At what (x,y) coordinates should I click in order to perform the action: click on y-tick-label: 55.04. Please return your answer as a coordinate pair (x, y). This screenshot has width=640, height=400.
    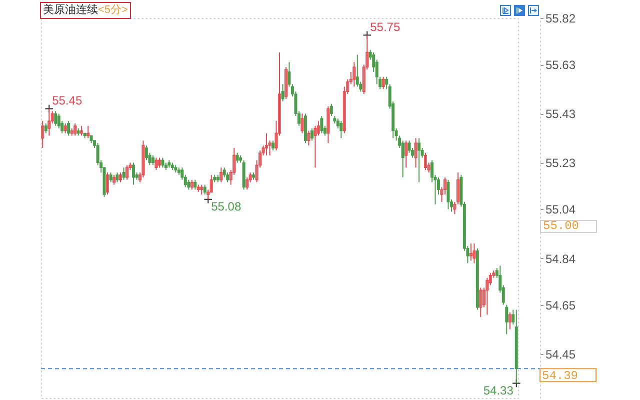
    Looking at the image, I should click on (561, 209).